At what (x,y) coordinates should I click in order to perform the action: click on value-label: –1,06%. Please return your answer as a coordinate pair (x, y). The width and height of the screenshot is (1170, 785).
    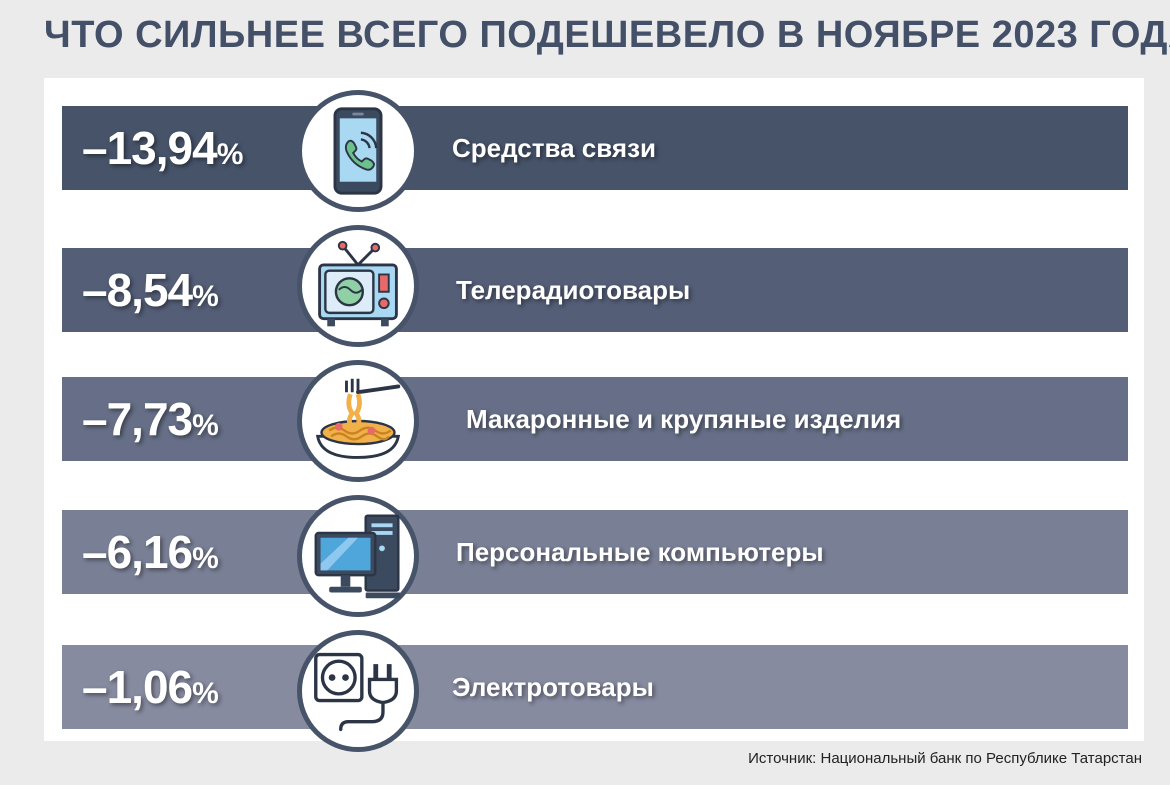
    Looking at the image, I should click on (150, 687).